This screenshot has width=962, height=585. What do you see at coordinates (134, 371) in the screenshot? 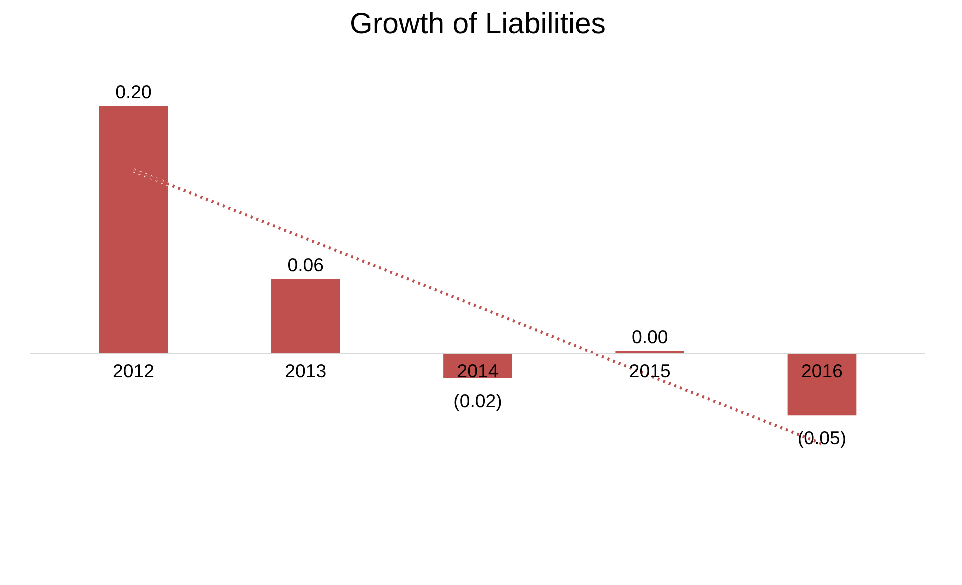
I see `x-tick-label: 2012` at bounding box center [134, 371].